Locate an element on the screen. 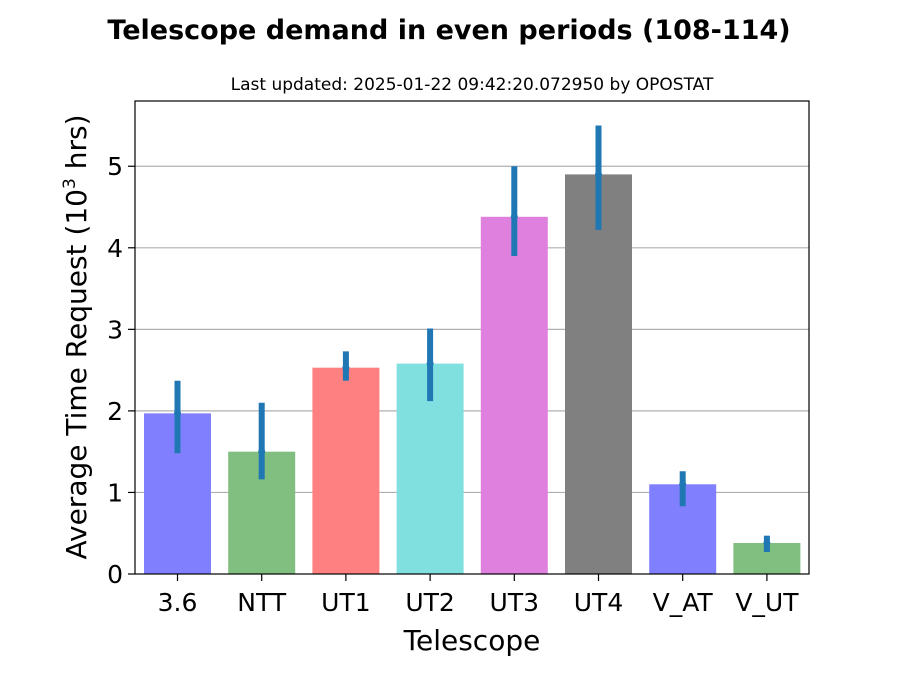 The height and width of the screenshot is (675, 900). y-tick-label: 0 is located at coordinates (115, 574).